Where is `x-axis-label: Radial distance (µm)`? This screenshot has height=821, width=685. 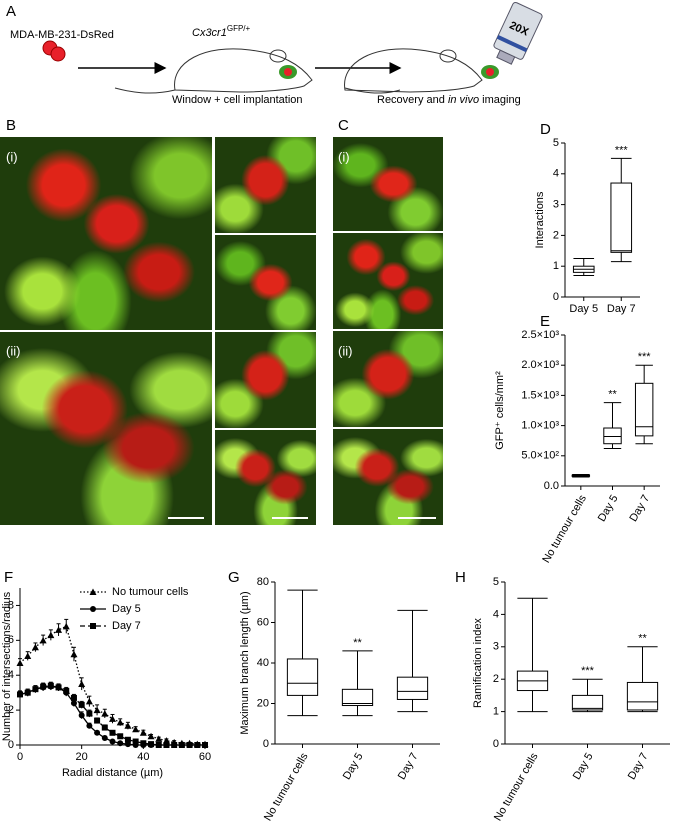
x-axis-label: Radial distance (µm) is located at coordinates (112, 773).